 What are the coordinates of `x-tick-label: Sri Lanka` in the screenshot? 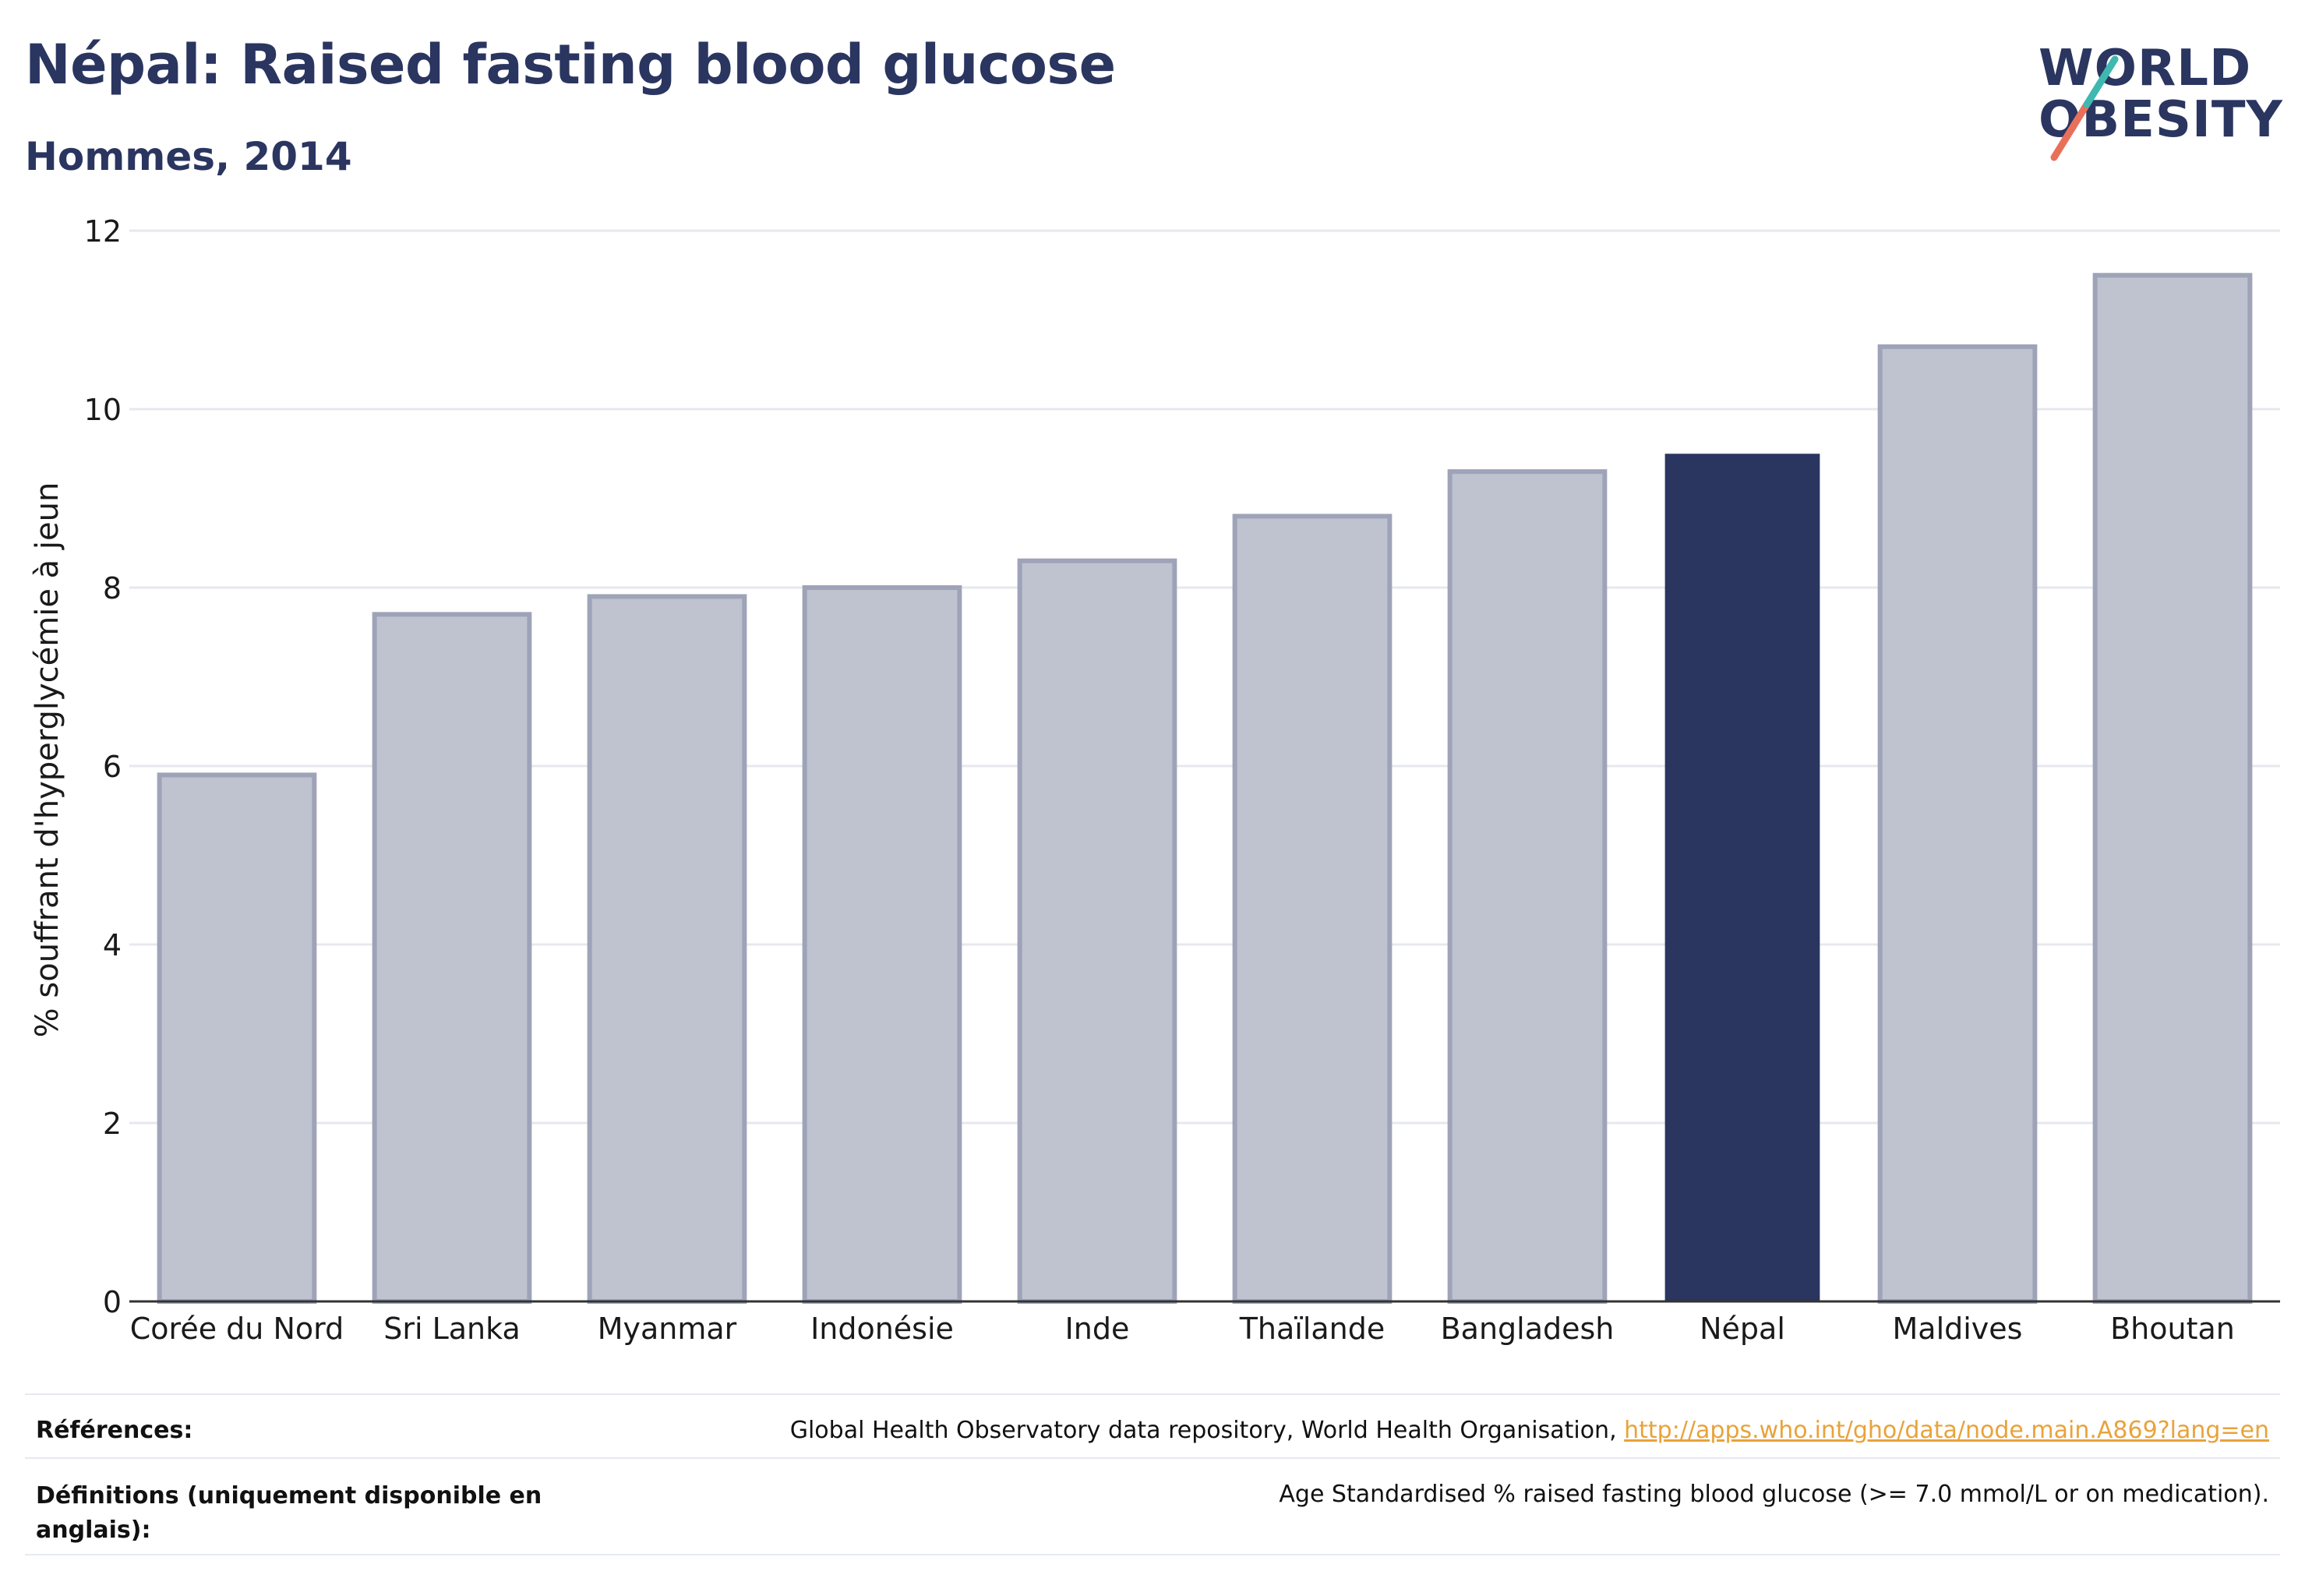 It's located at (452, 1329).